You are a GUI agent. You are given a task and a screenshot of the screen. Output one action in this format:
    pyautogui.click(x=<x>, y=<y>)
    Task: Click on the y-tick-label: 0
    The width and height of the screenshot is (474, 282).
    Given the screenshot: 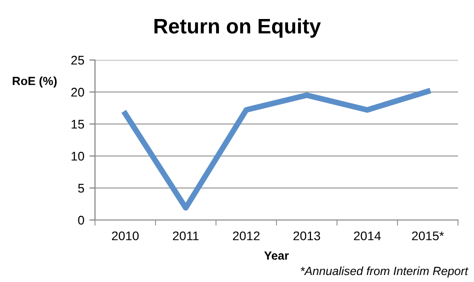 What is the action you would take?
    pyautogui.click(x=81, y=220)
    